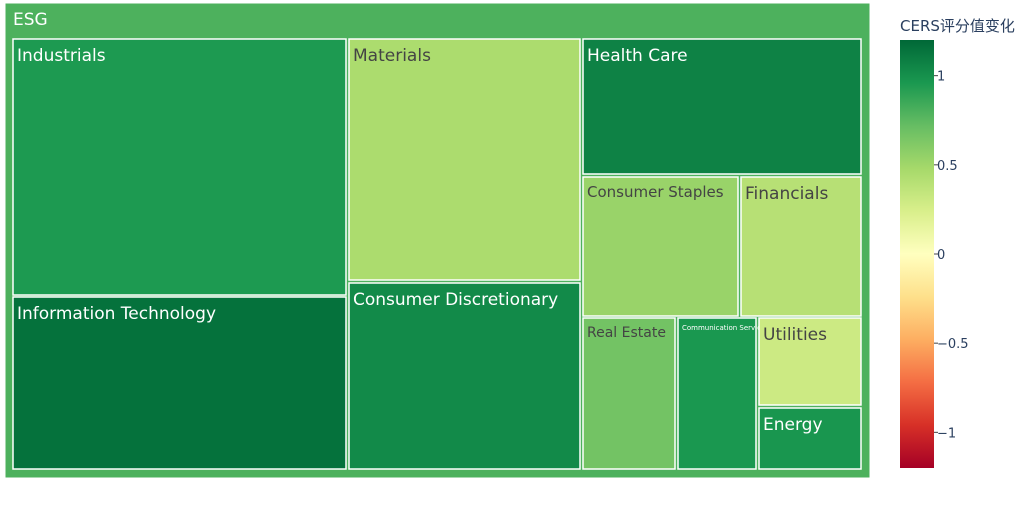 The width and height of the screenshot is (1024, 510). Describe the element at coordinates (637, 56) in the screenshot. I see `treemap-label-health-care: Health Care` at that location.